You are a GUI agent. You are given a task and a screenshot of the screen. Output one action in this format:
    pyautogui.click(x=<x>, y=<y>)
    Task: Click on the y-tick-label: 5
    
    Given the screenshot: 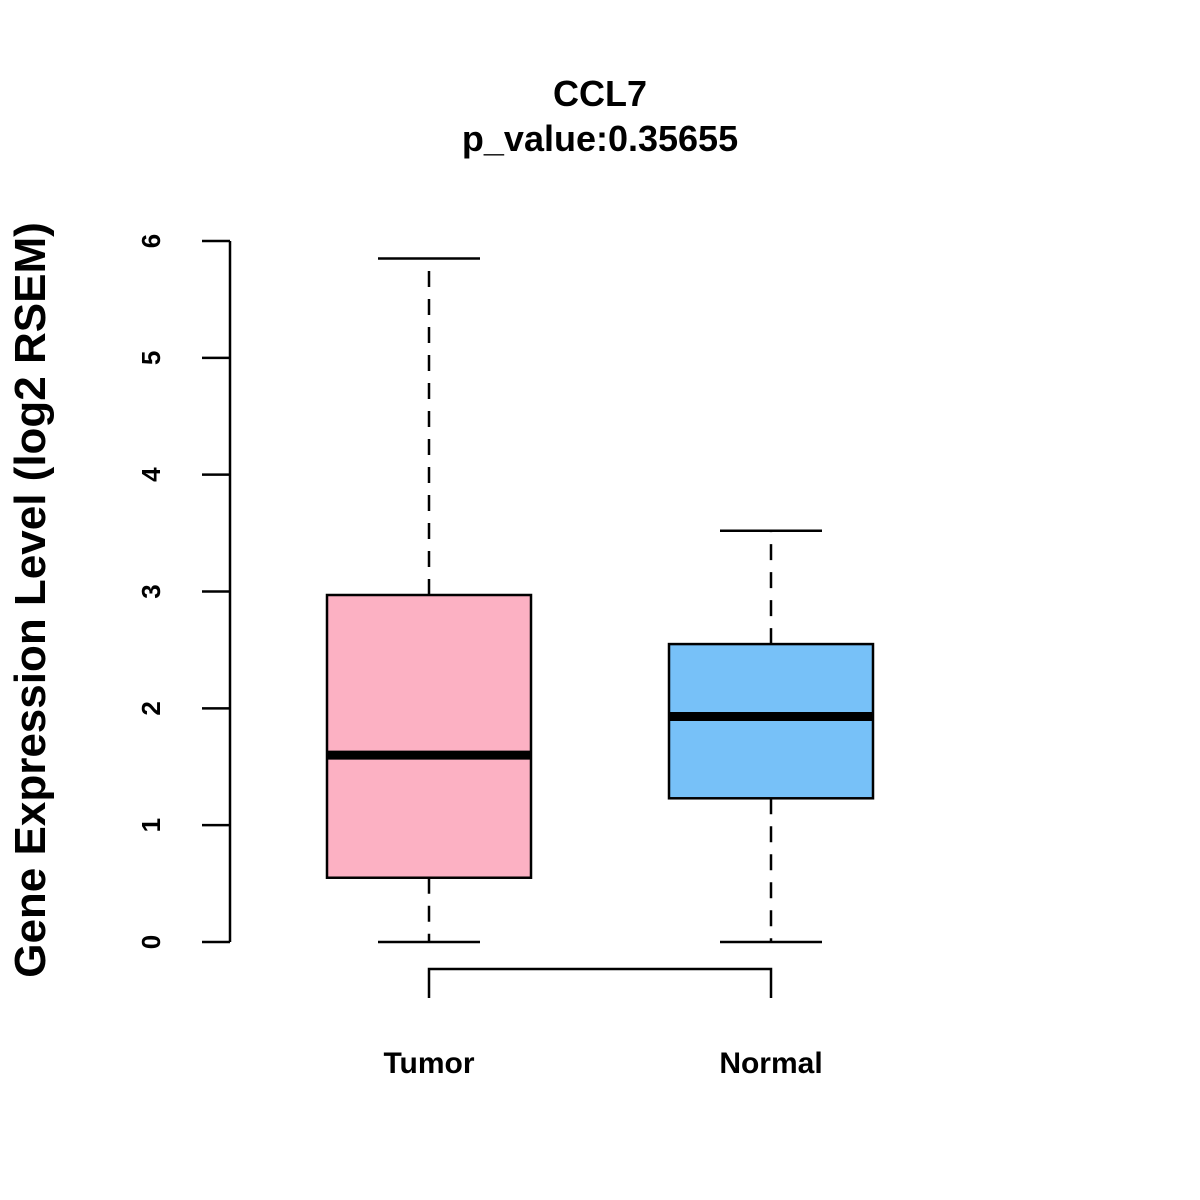 What is the action you would take?
    pyautogui.click(x=151, y=358)
    